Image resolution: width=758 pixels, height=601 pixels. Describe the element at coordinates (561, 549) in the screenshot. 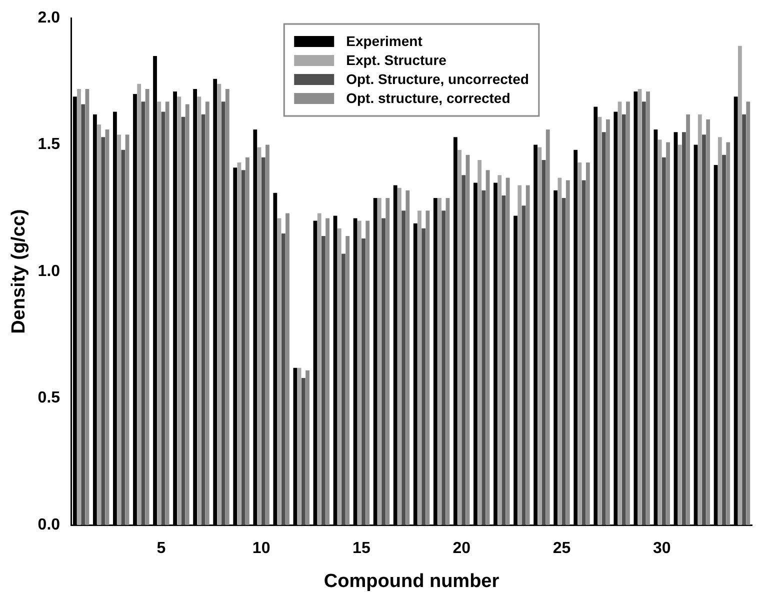

I see `x-tick-label: 25` at that location.